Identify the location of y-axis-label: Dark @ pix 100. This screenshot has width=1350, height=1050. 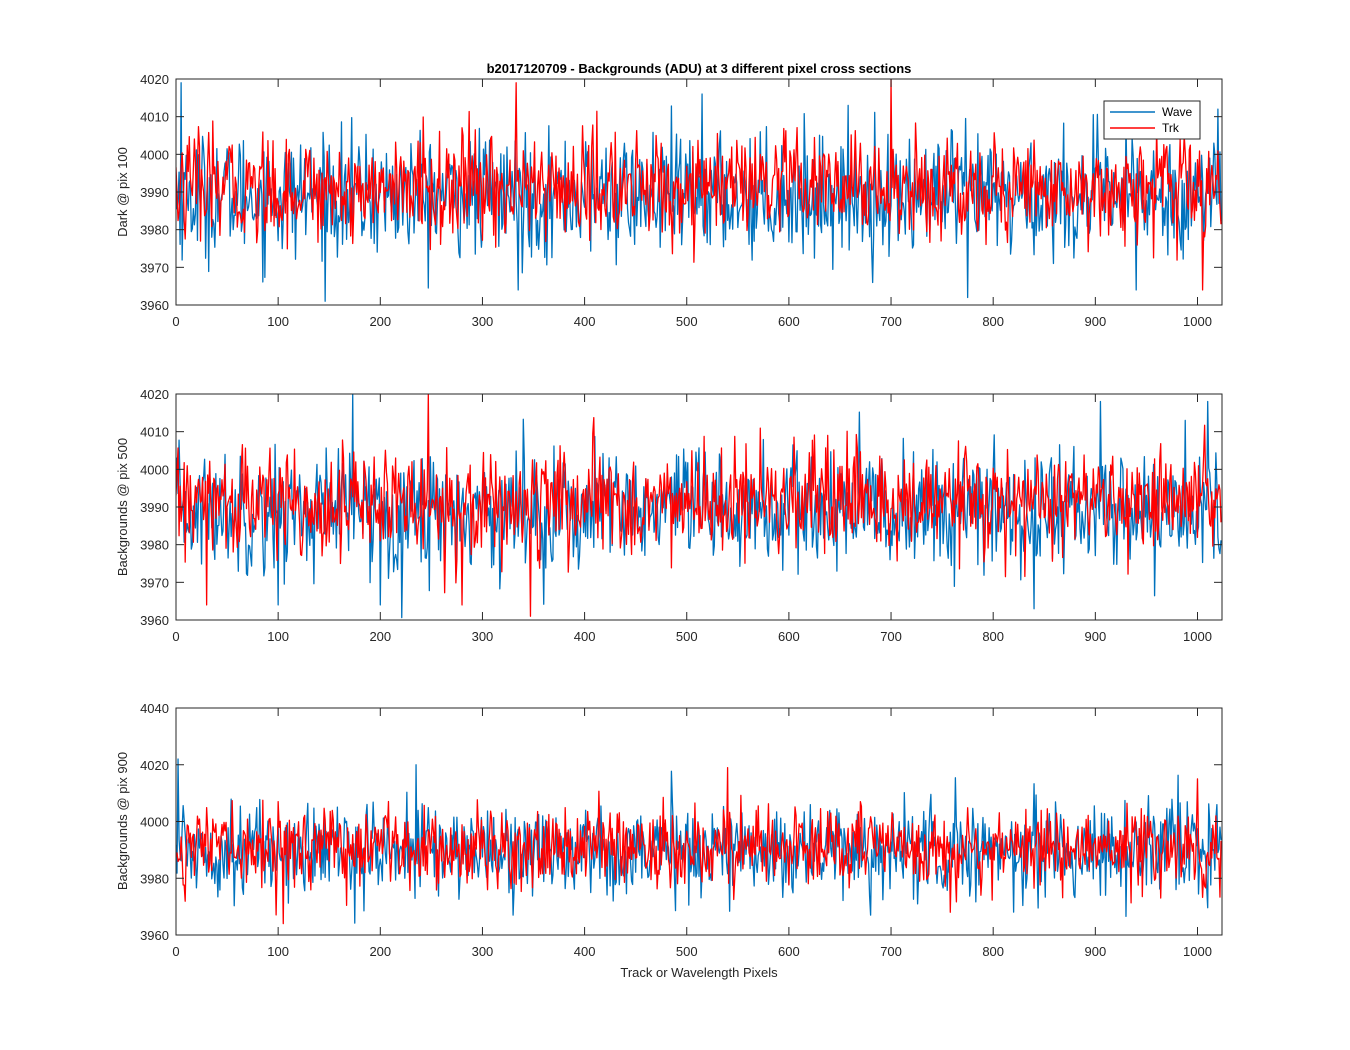
(122, 192).